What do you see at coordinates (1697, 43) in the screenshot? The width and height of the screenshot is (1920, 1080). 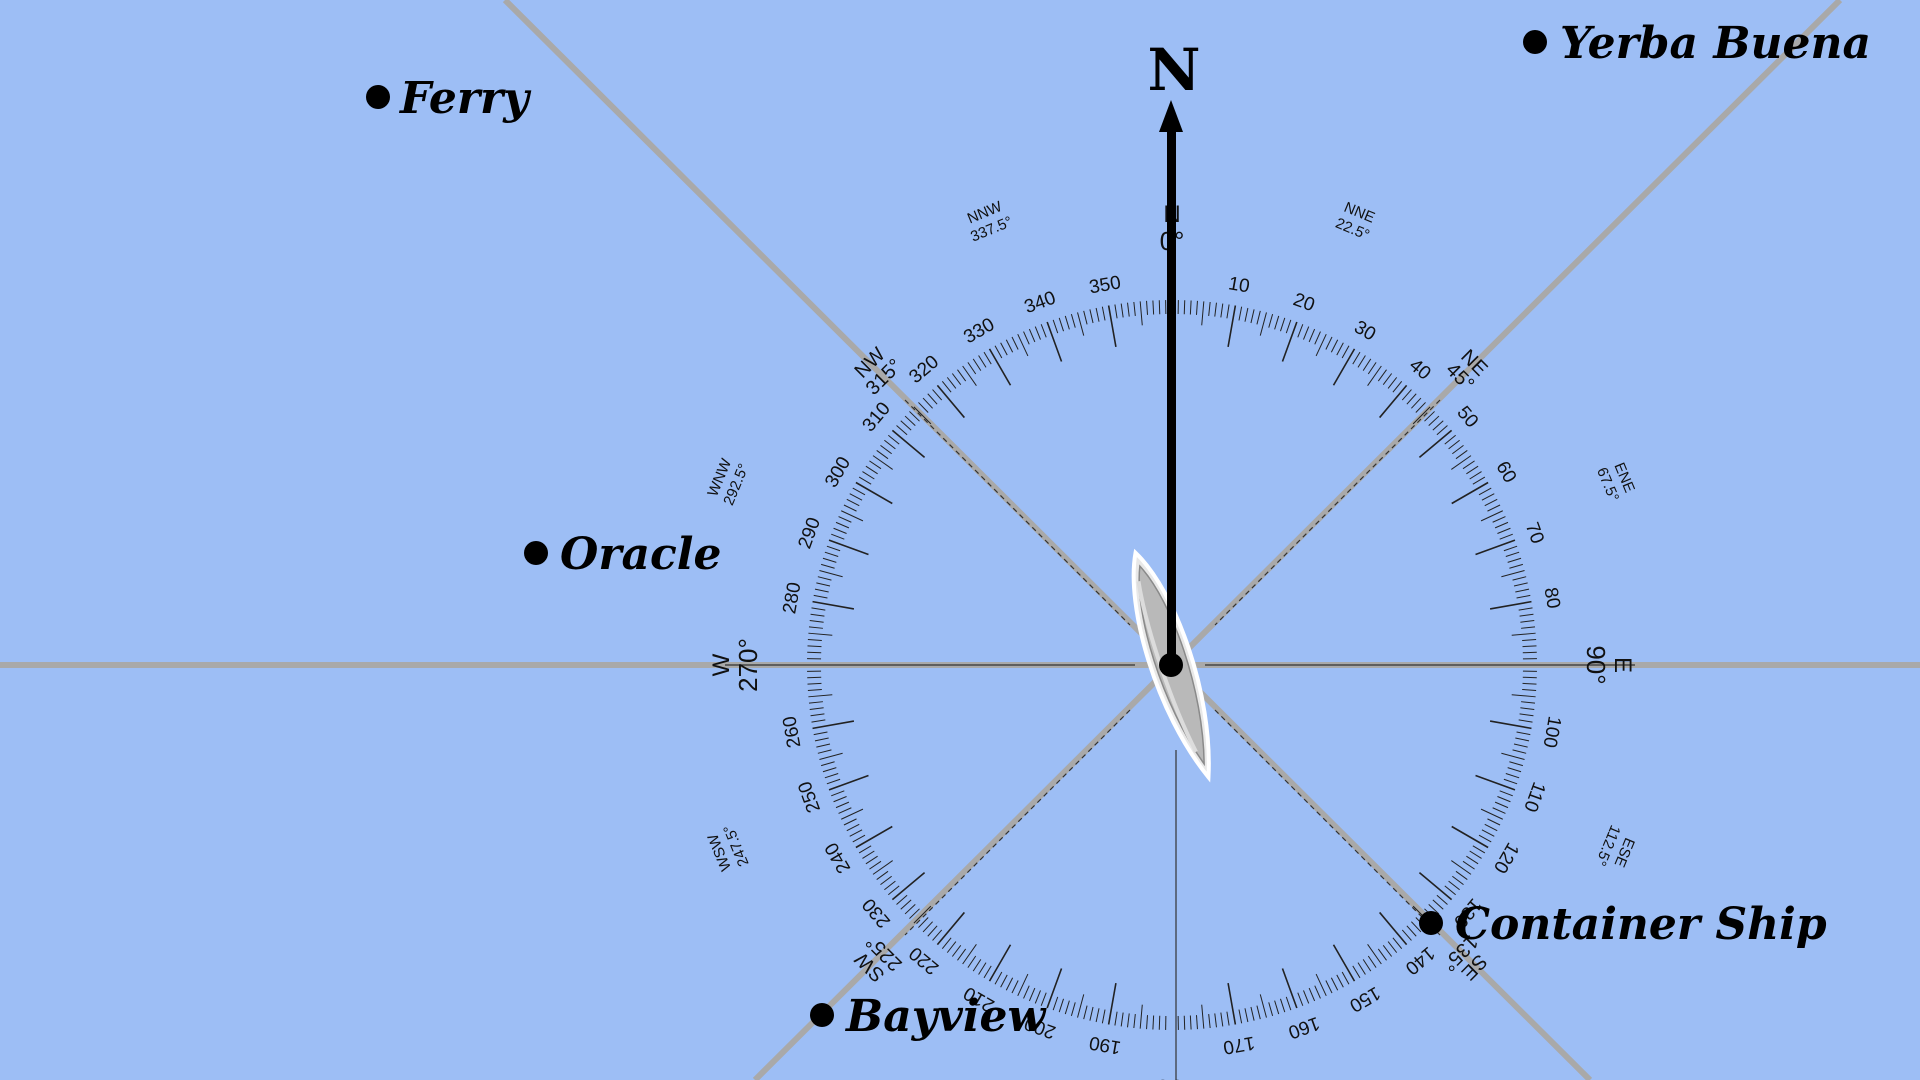 I see `landmark-yerba-buena: Yerba Buena` at bounding box center [1697, 43].